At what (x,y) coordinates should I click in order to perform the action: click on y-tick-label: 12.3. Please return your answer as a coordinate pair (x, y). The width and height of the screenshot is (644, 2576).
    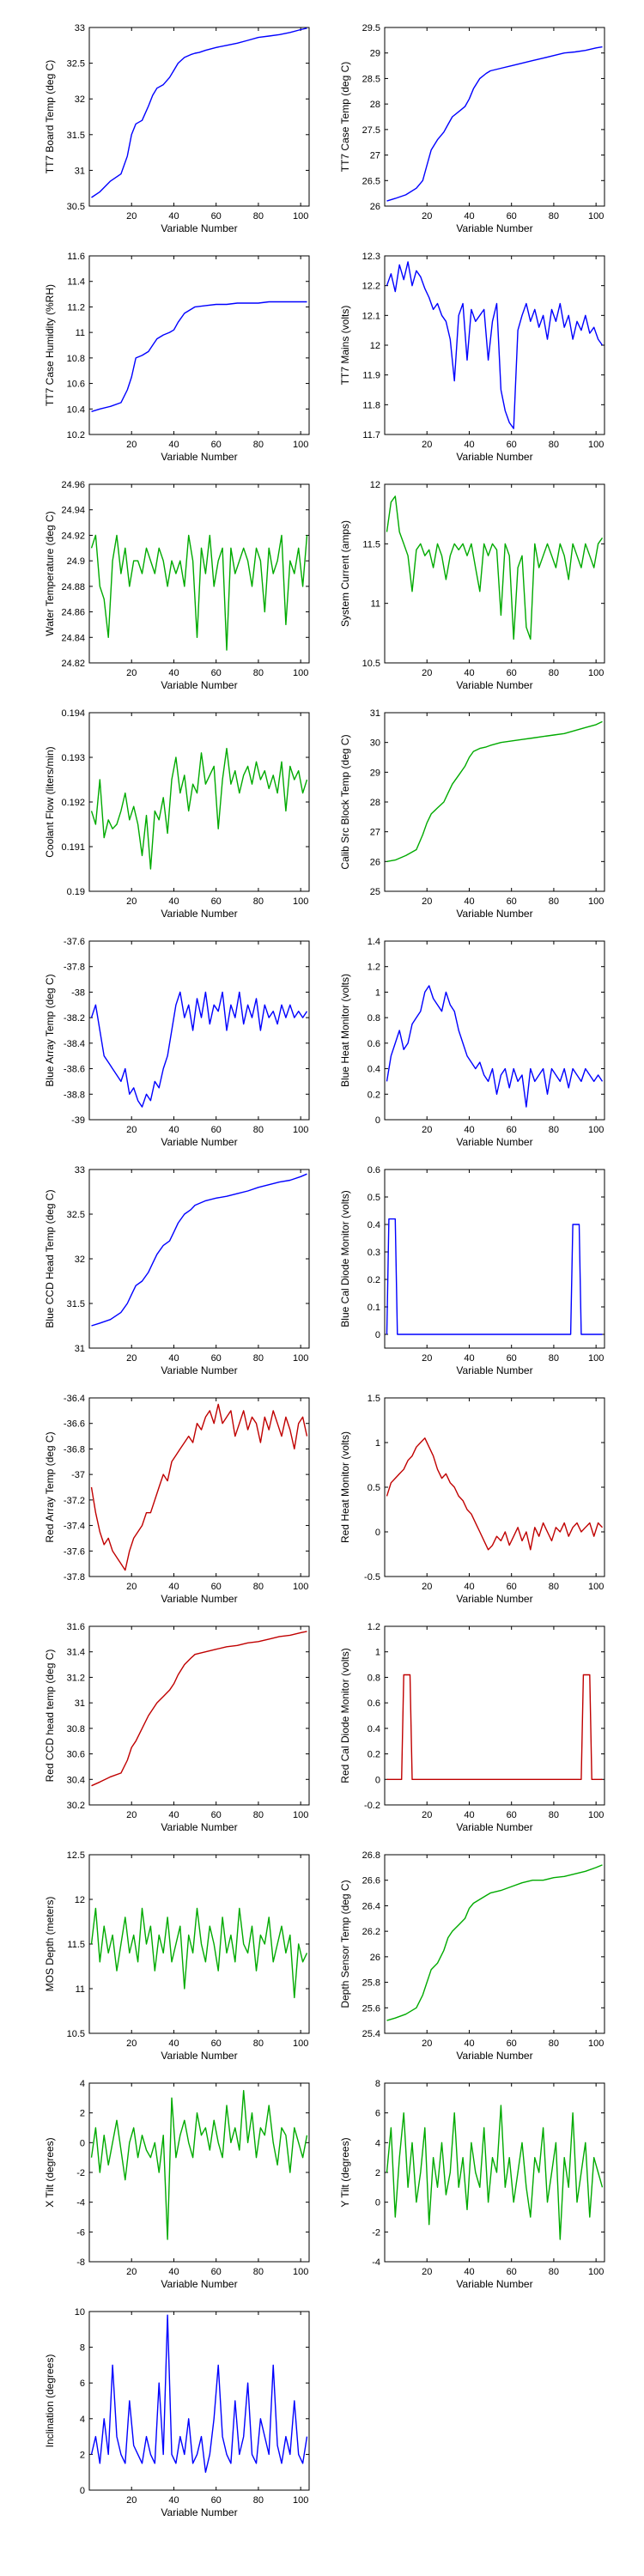
    Looking at the image, I should click on (371, 257).